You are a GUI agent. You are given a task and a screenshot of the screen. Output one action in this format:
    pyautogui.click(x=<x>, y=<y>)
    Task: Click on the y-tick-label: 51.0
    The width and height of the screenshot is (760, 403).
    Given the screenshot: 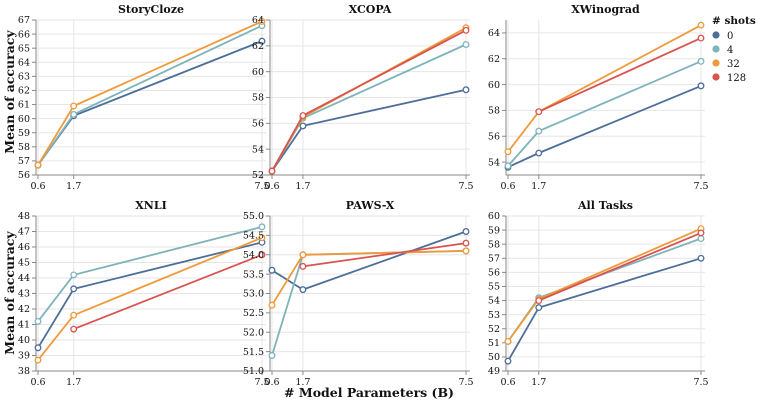 What is the action you would take?
    pyautogui.click(x=253, y=371)
    